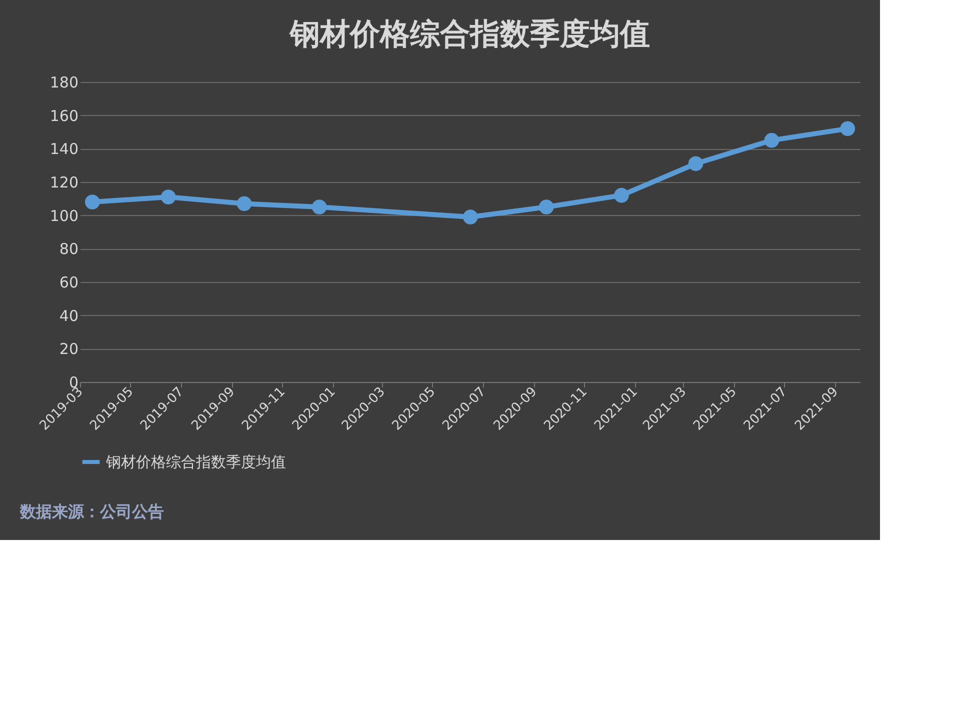  Describe the element at coordinates (64, 149) in the screenshot. I see `y-tick-label: 140` at that location.